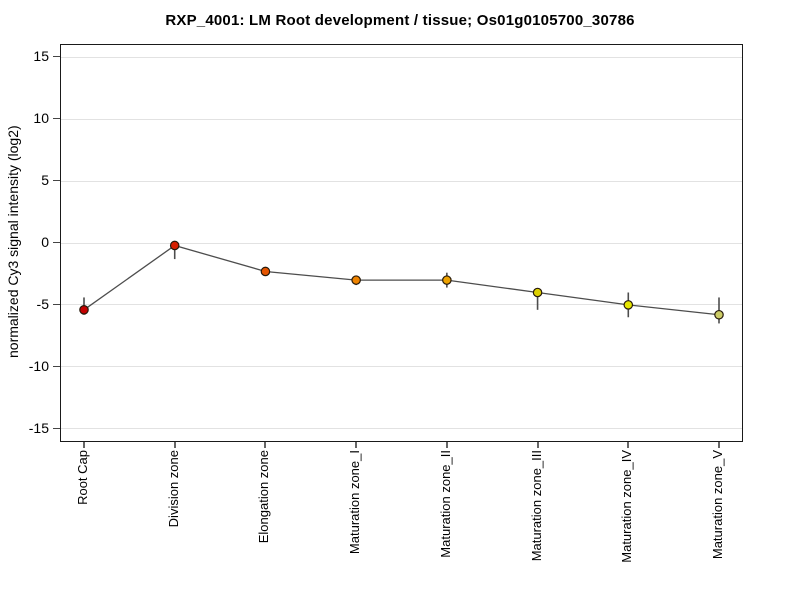 This screenshot has height=600, width=800. Describe the element at coordinates (38, 365) in the screenshot. I see `y-tick-label: -10` at that location.